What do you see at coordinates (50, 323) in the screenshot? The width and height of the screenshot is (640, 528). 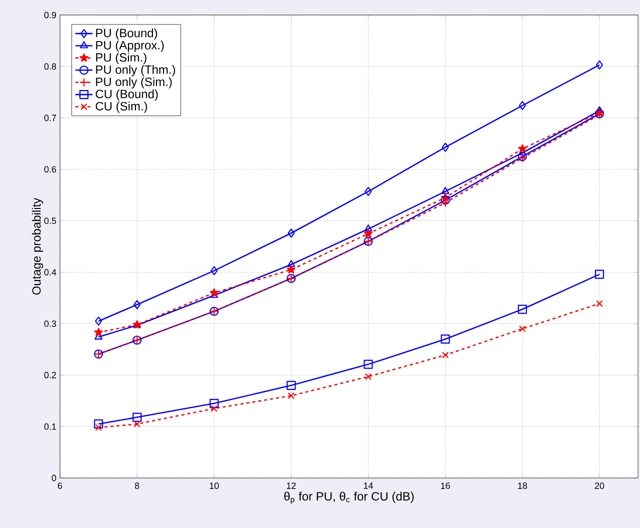 I see `y-tick-label: 0.3` at bounding box center [50, 323].